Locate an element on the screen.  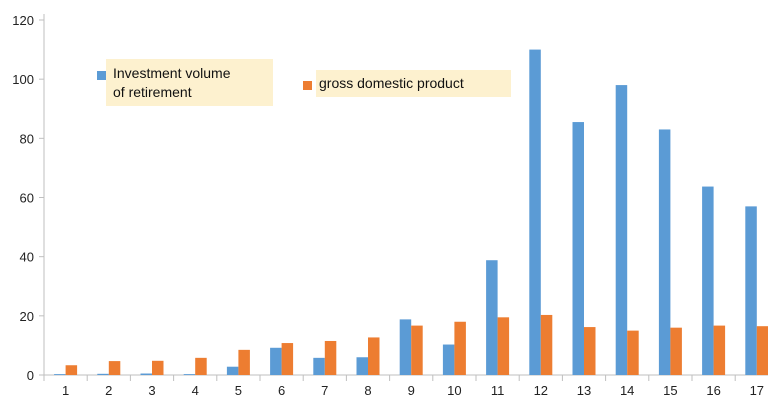
legend-item-investment: Investment volume of retirement is located at coordinates (164, 83).